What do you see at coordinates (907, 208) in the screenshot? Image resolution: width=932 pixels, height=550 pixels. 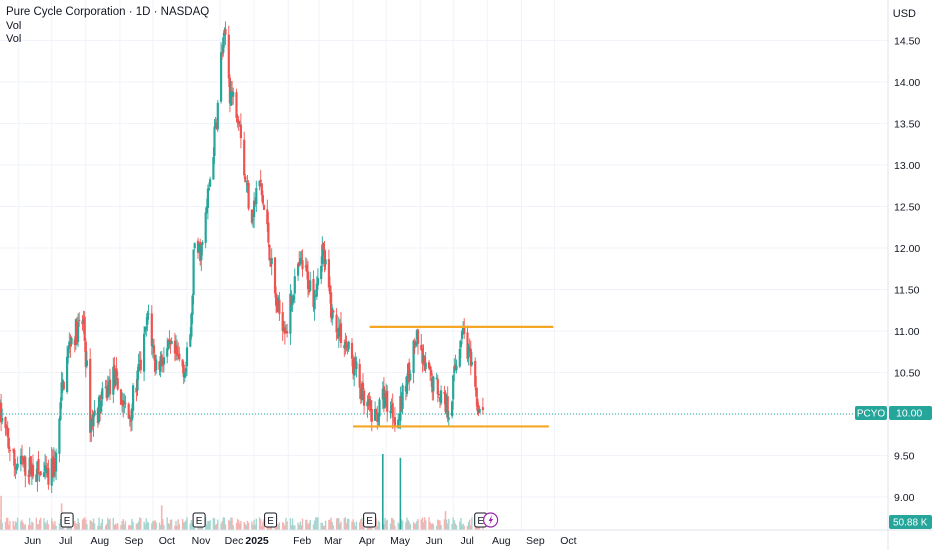 I see `price-tick-label: 12.50` at bounding box center [907, 208].